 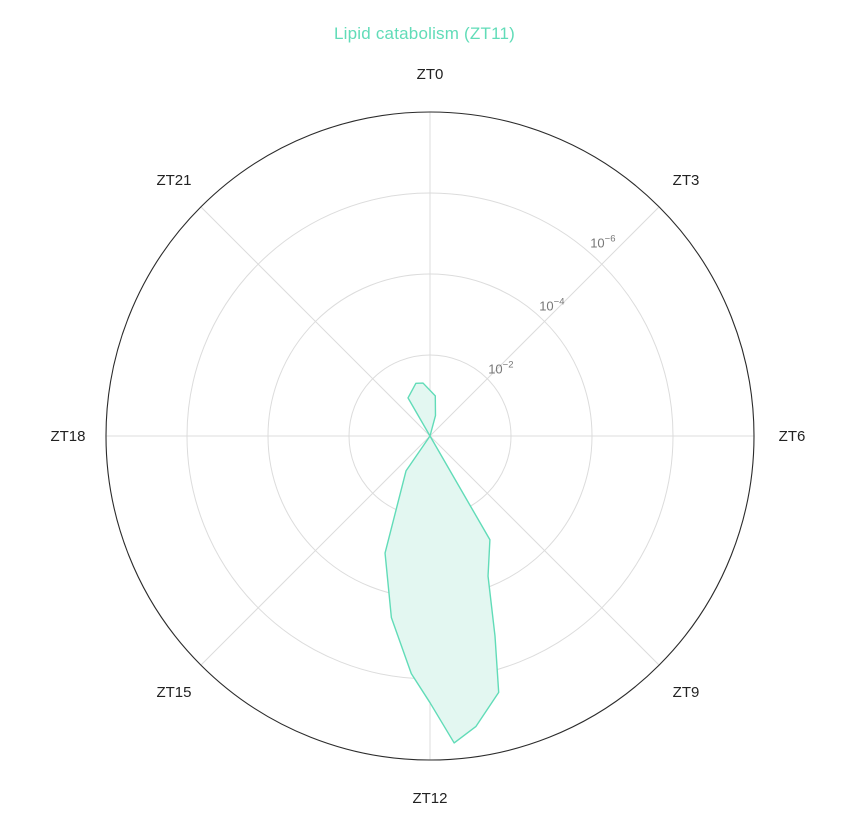 What do you see at coordinates (551, 305) in the screenshot?
I see `radial-tick-label-1: 10⁻⁴` at bounding box center [551, 305].